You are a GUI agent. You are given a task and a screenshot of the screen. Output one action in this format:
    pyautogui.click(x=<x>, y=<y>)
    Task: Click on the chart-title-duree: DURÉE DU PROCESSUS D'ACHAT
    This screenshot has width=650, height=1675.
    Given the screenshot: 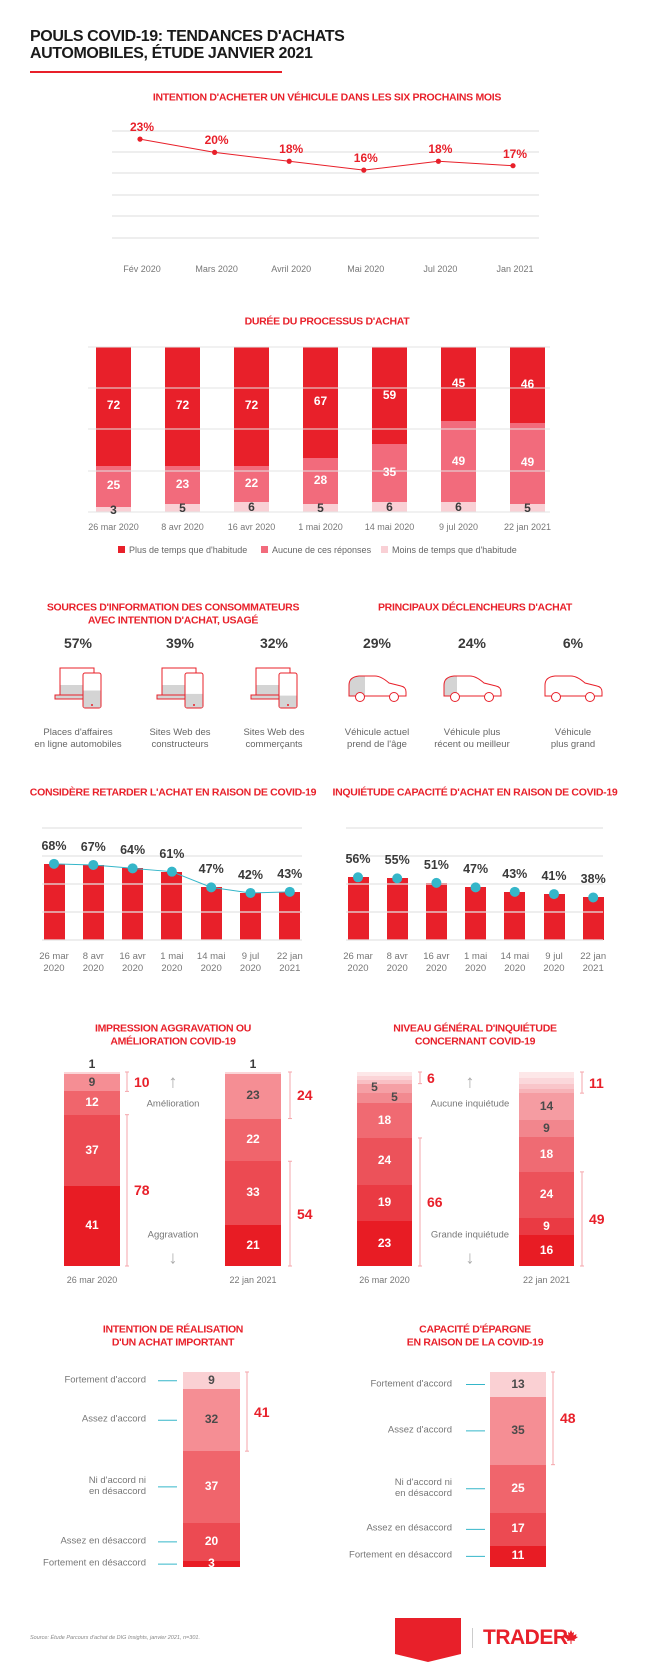 What is the action you would take?
    pyautogui.click(x=327, y=321)
    